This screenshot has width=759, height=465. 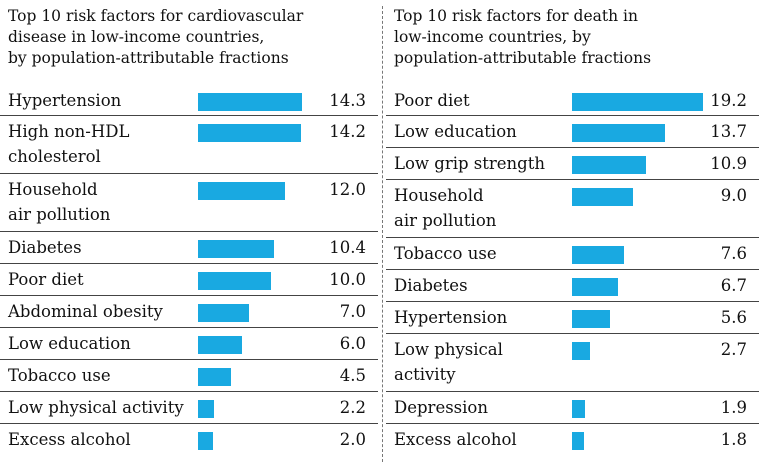 What do you see at coordinates (728, 163) in the screenshot?
I see `value-label: 10.9` at bounding box center [728, 163].